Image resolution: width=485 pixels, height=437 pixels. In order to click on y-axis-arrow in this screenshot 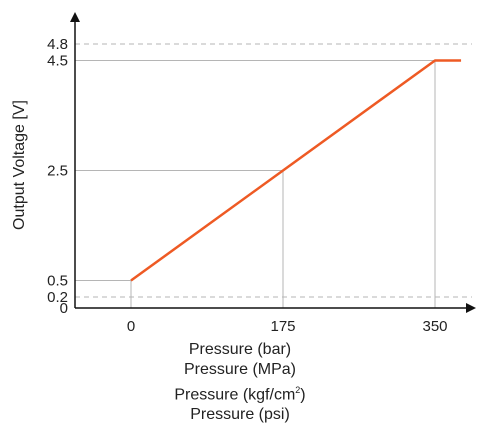, I will do `click(75, 17)`.